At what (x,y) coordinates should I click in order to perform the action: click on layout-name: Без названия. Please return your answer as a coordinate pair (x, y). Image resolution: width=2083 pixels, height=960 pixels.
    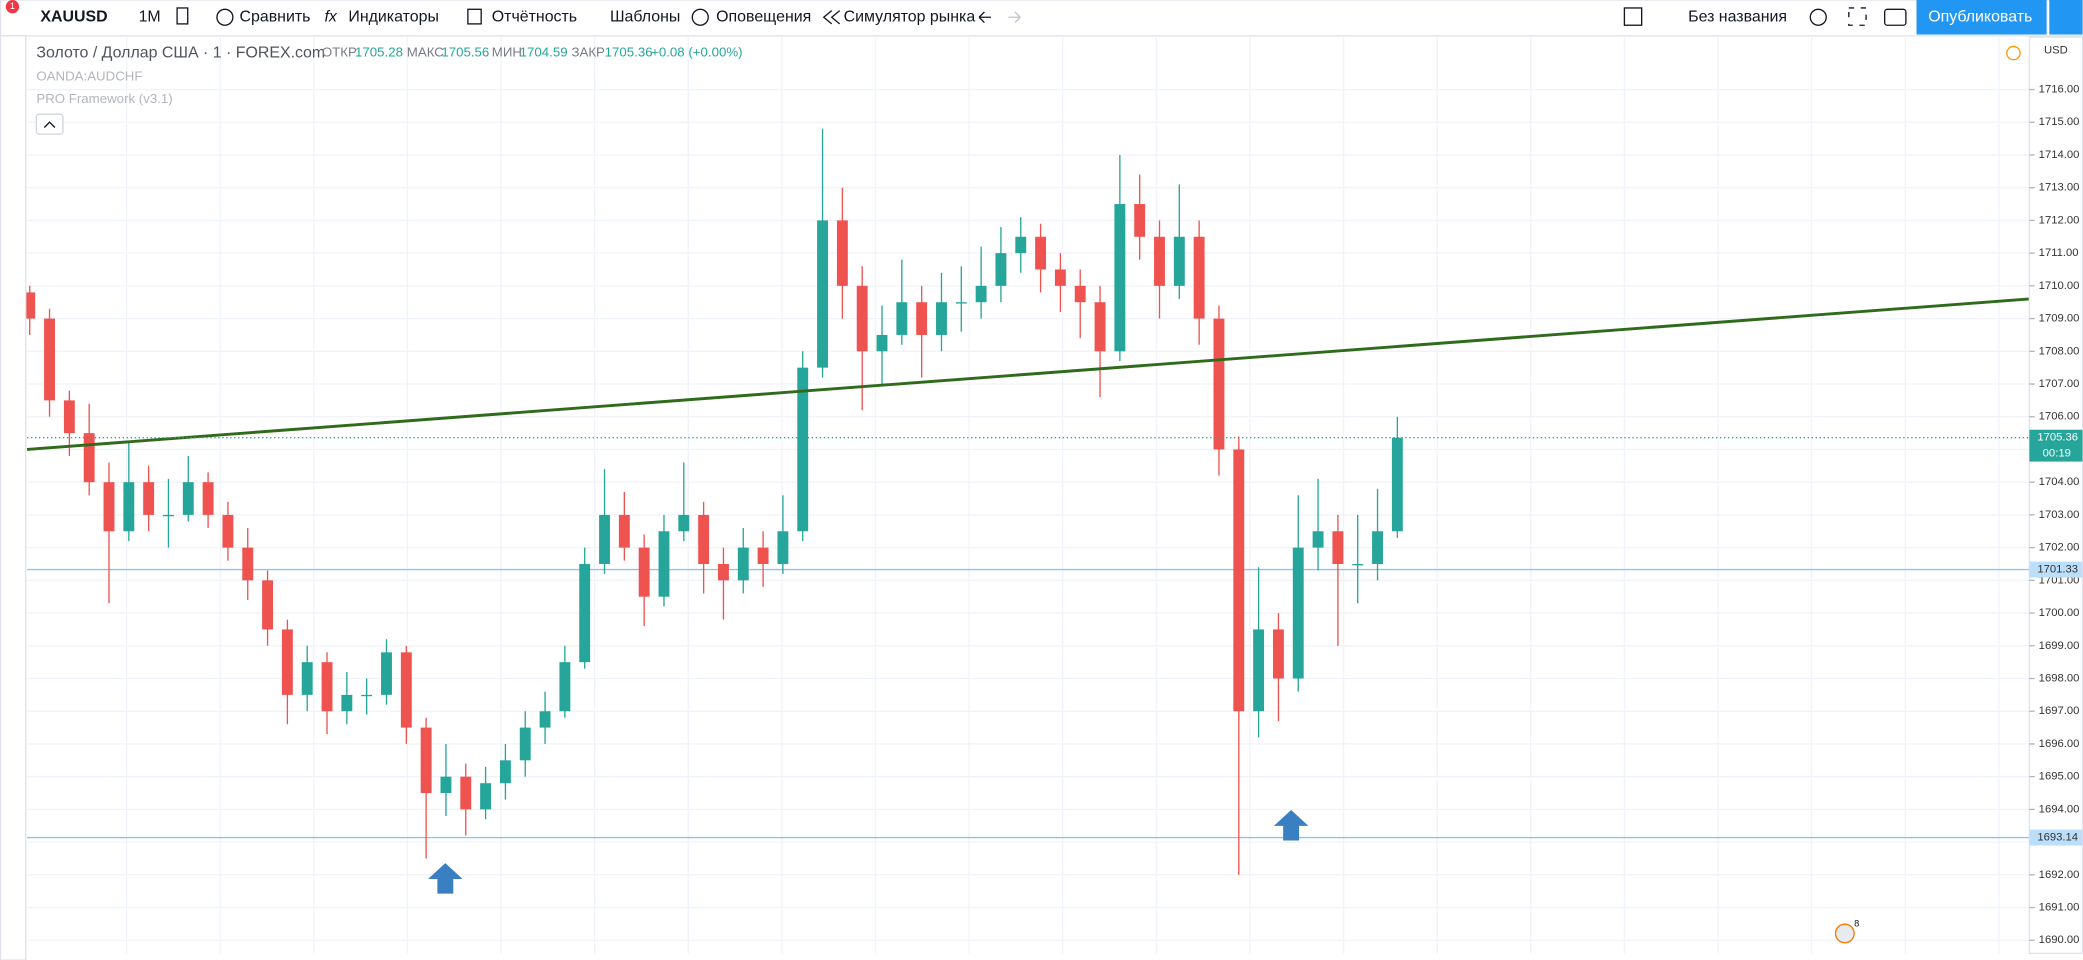
    Looking at the image, I should click on (1737, 16).